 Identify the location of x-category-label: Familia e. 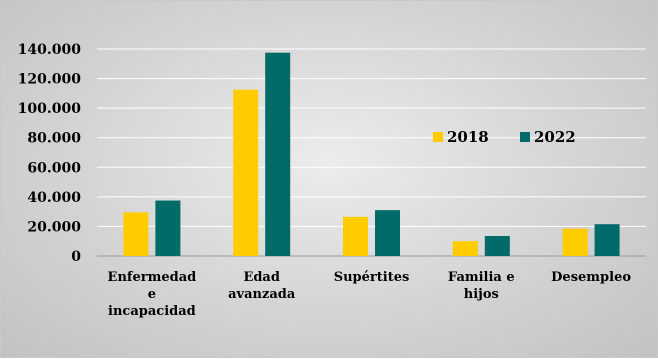
(481, 277).